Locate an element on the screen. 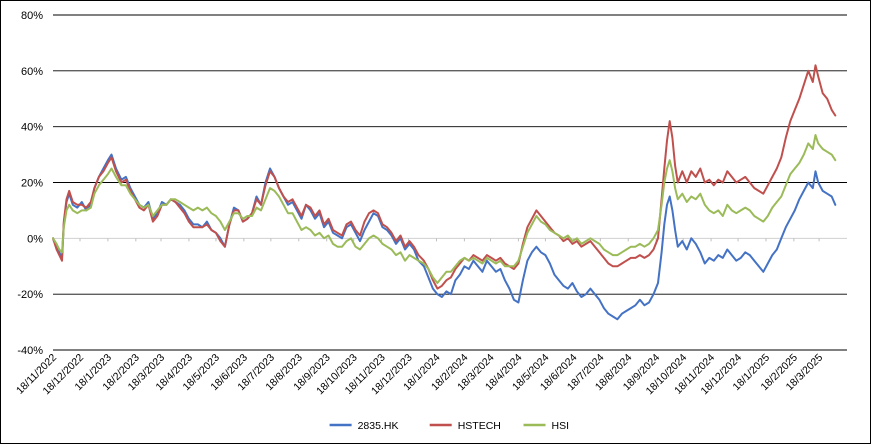 This screenshot has height=444, width=871. y-tick-label: 20% is located at coordinates (32, 184).